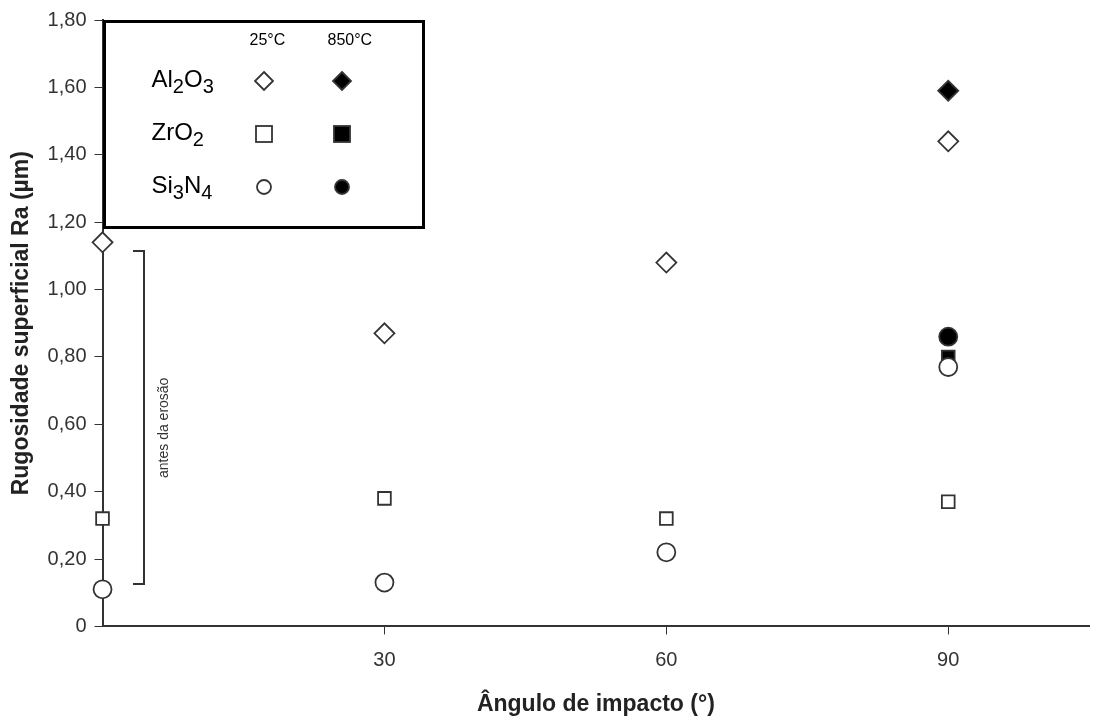 Image resolution: width=1101 pixels, height=726 pixels. What do you see at coordinates (67, 153) in the screenshot?
I see `y-tick-label: 1,40` at bounding box center [67, 153].